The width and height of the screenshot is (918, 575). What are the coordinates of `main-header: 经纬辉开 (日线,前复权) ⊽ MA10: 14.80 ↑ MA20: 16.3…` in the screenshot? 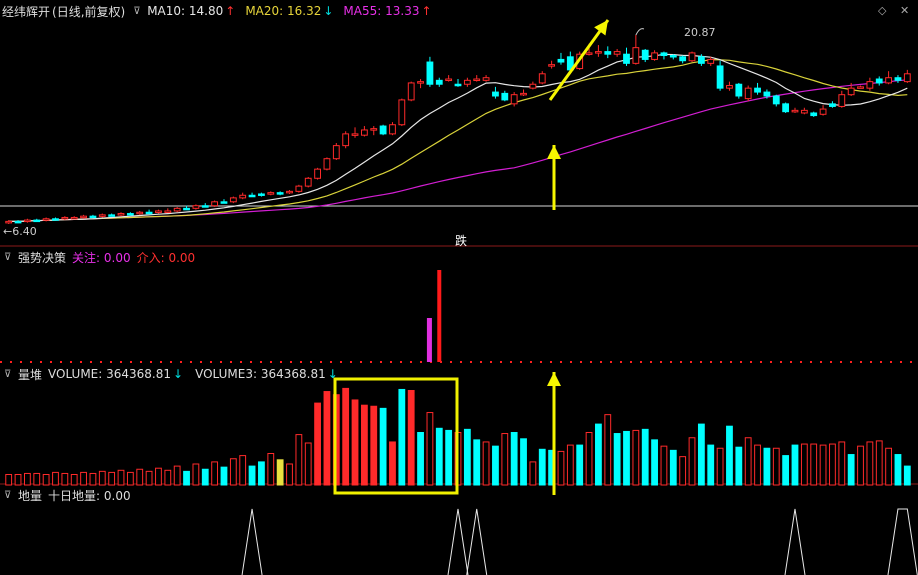 It's located at (218, 11).